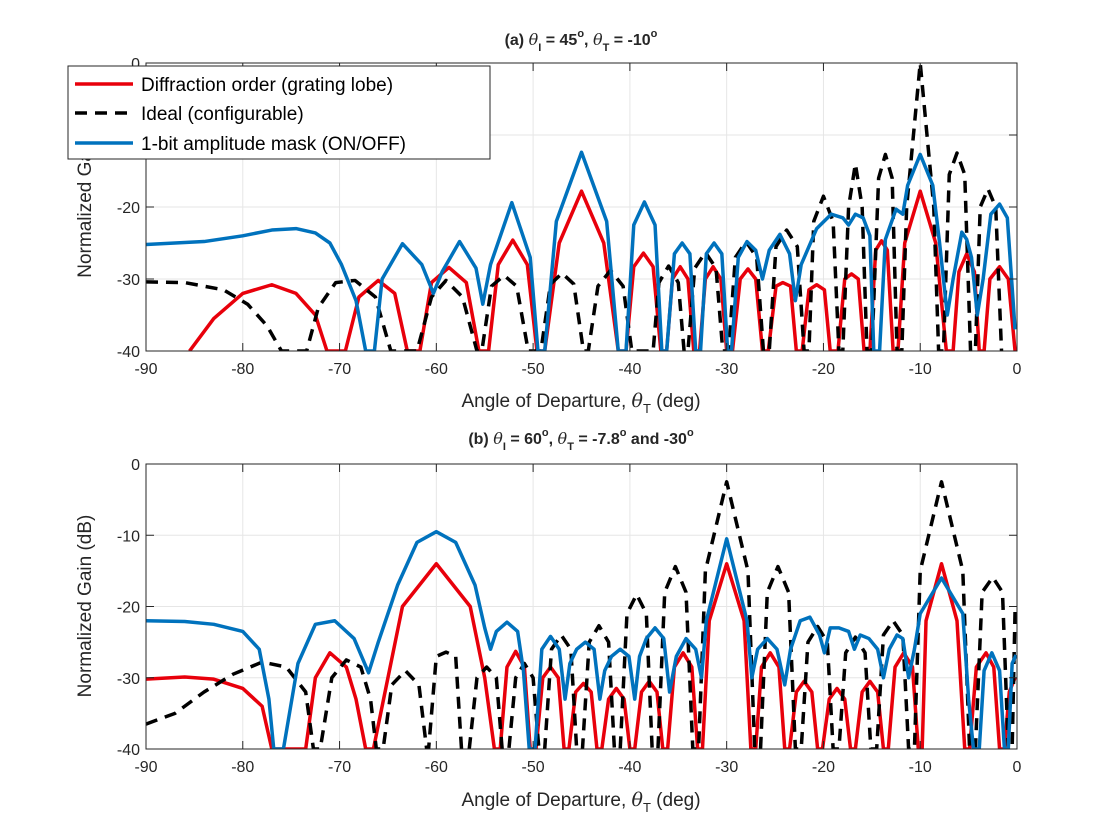  What do you see at coordinates (676, 401) in the screenshot?
I see `x-axis-label-a-units: (deg)` at bounding box center [676, 401].